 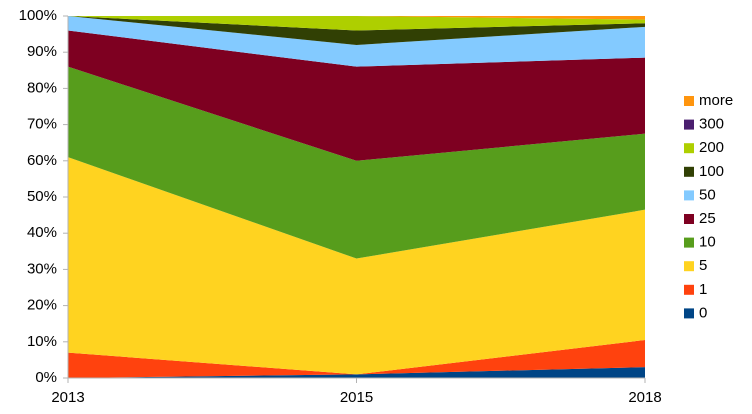 I want to click on y-tick-label: 90%, so click(x=42, y=51).